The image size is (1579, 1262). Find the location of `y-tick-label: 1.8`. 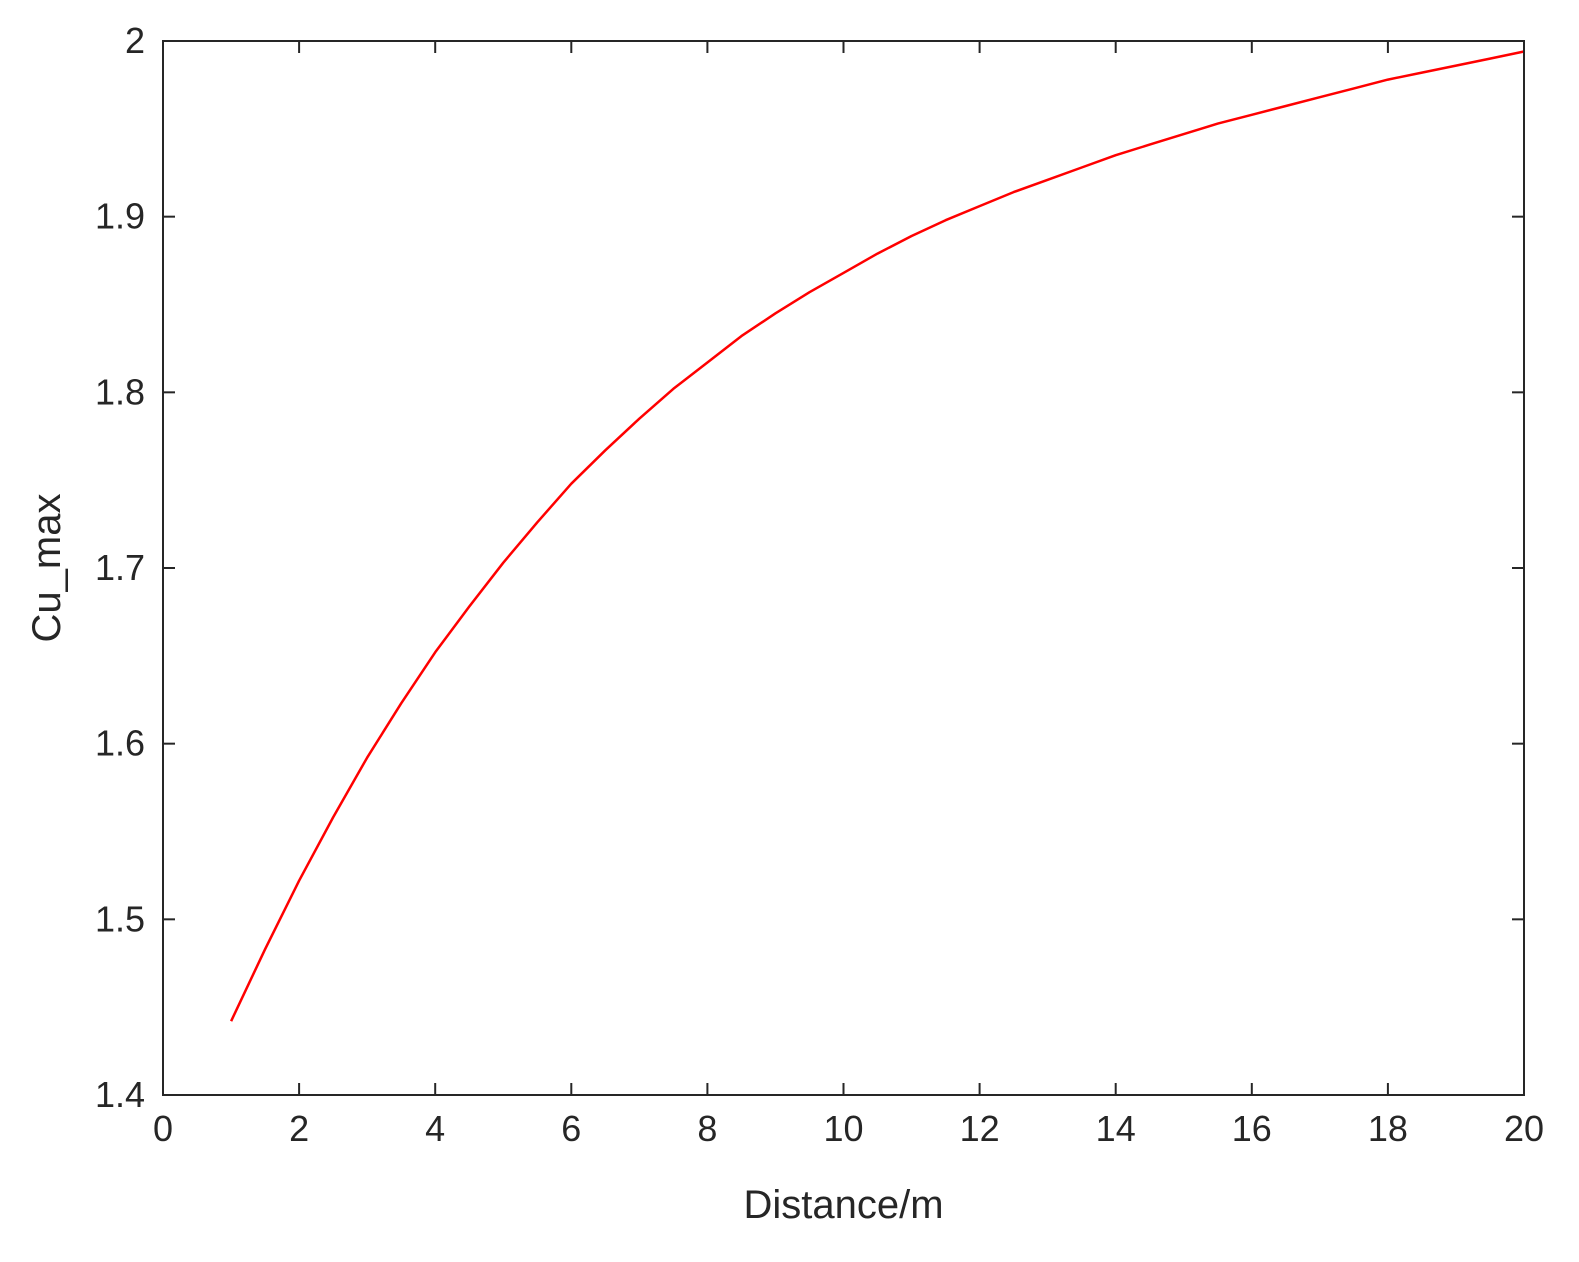

y-tick-label: 1.8 is located at coordinates (120, 391).